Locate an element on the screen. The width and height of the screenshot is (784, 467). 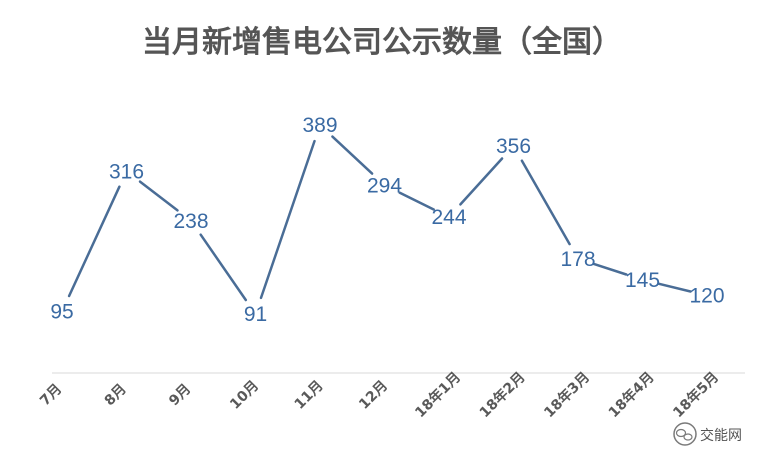
x-tick-label: 18年4月 is located at coordinates (631, 395).